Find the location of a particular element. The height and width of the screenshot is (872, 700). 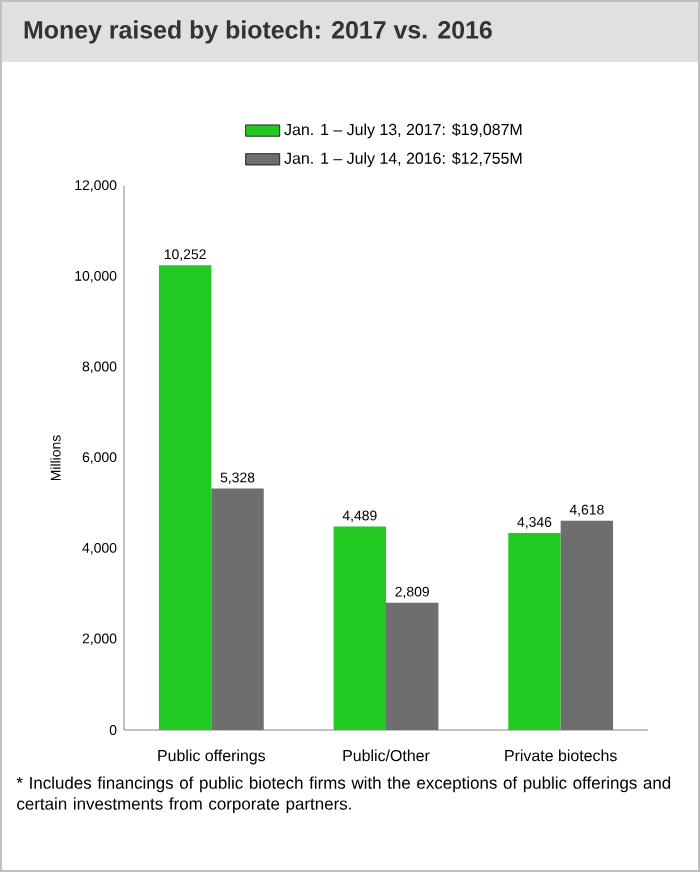

chart-title: Money raised by biotech: 2017 vs. 2016 is located at coordinates (258, 32).